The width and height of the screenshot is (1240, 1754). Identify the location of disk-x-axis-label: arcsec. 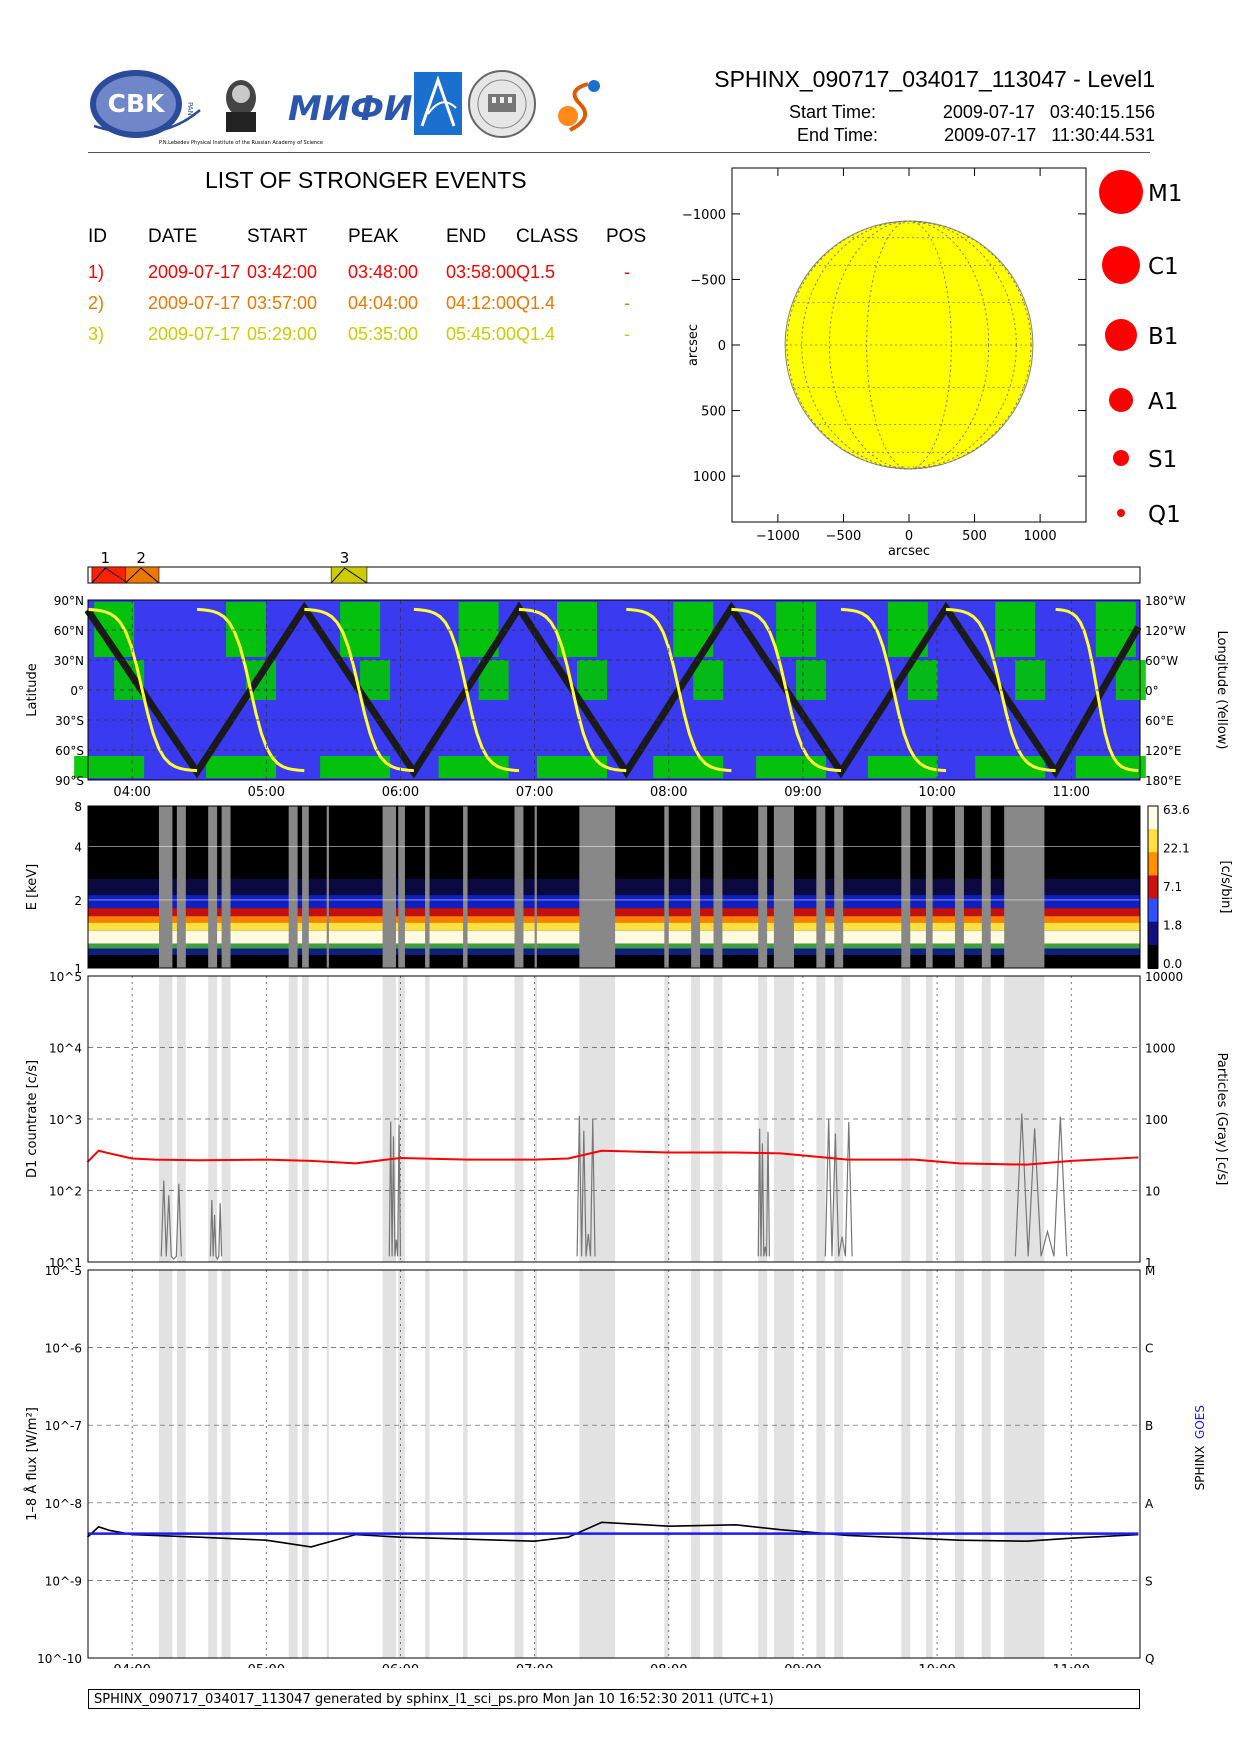
(909, 551).